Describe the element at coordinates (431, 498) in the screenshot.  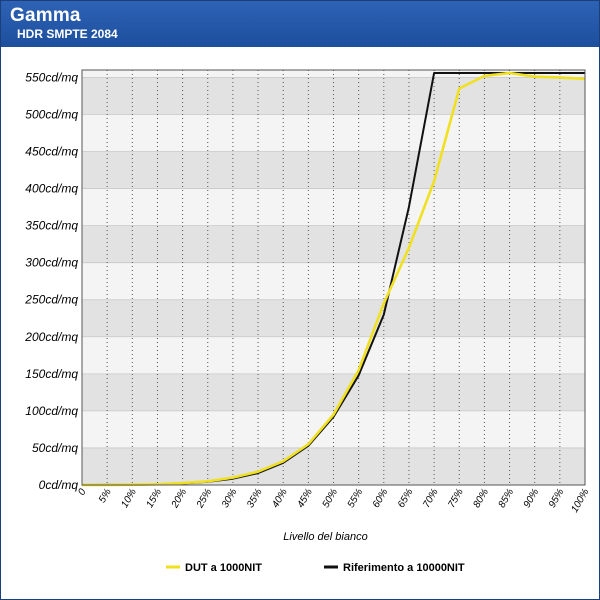
I see `x-tick-label: 70%` at that location.